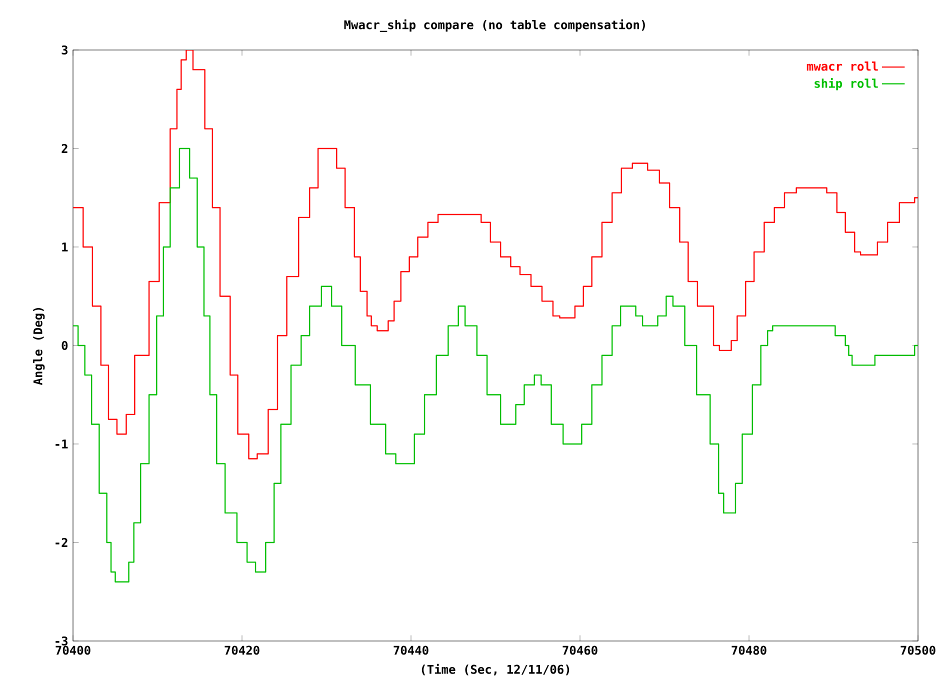 The image size is (945, 698). What do you see at coordinates (62, 641) in the screenshot?
I see `y-tick-label: -3` at bounding box center [62, 641].